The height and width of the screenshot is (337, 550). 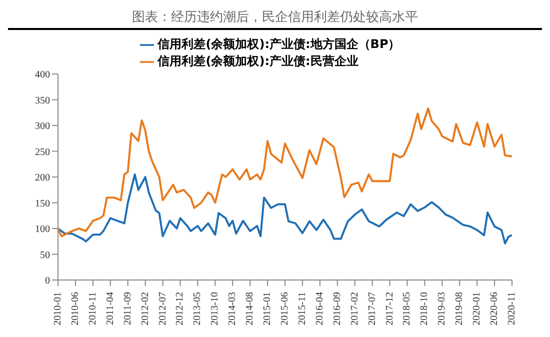 I want to click on x-tick-label: 2013-10, so click(x=215, y=309).